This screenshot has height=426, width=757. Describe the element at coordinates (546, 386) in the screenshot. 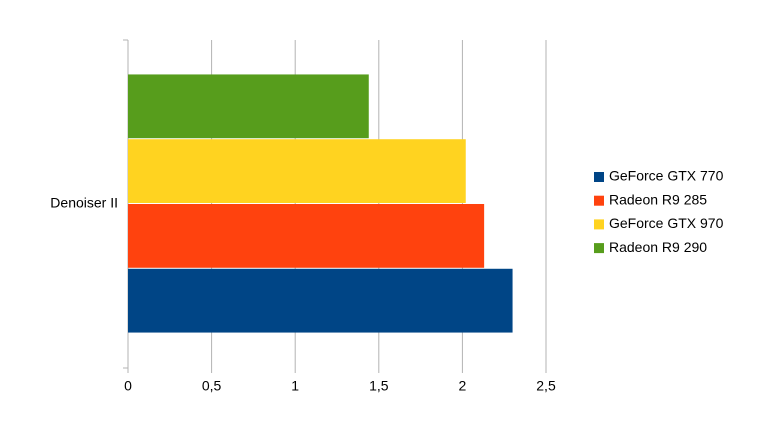

I see `x-tick-label: 2,5` at that location.